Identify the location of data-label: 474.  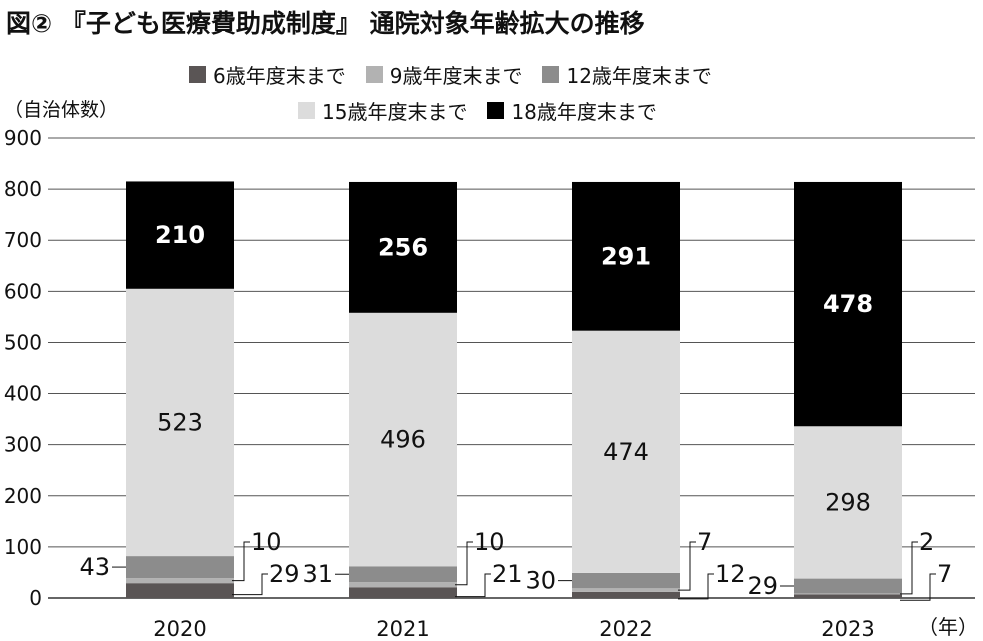
(626, 452).